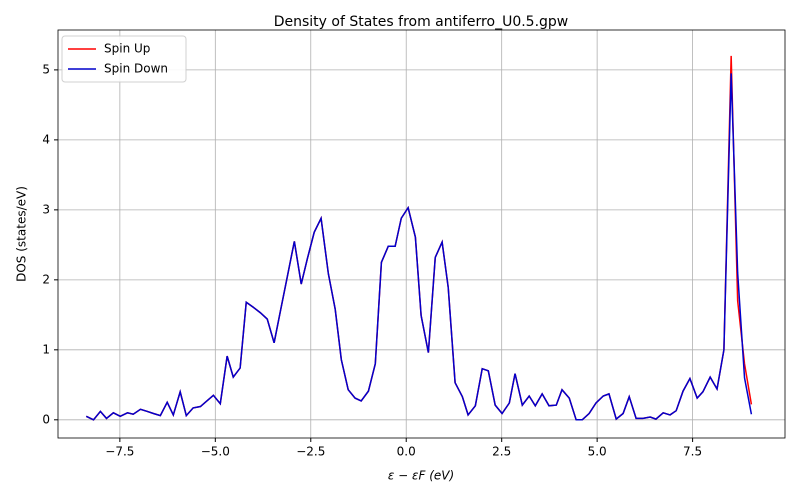  I want to click on x-axis-label: ε − εF (eV), so click(421, 476).